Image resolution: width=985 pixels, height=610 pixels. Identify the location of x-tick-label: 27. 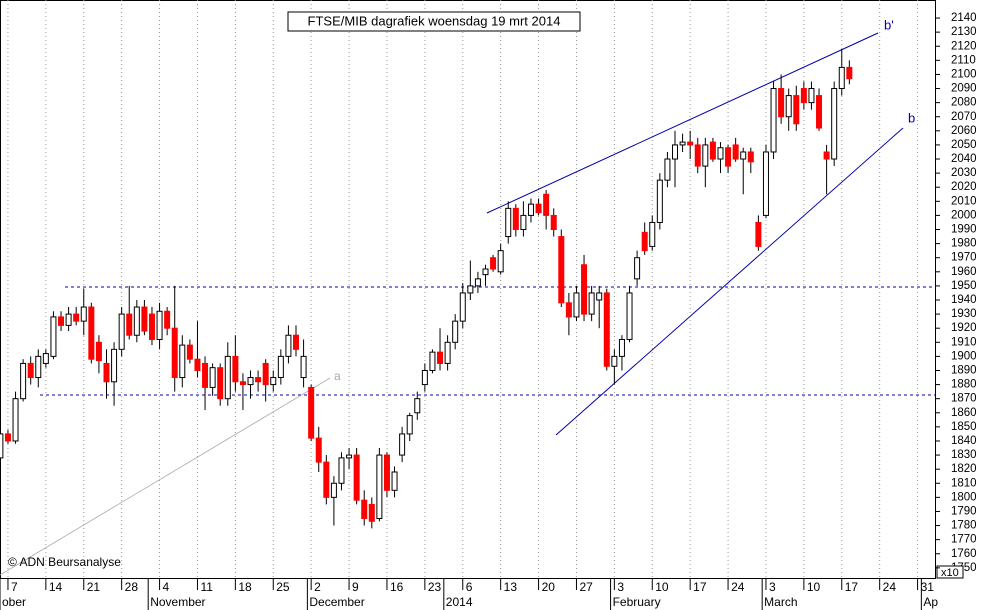
(586, 587).